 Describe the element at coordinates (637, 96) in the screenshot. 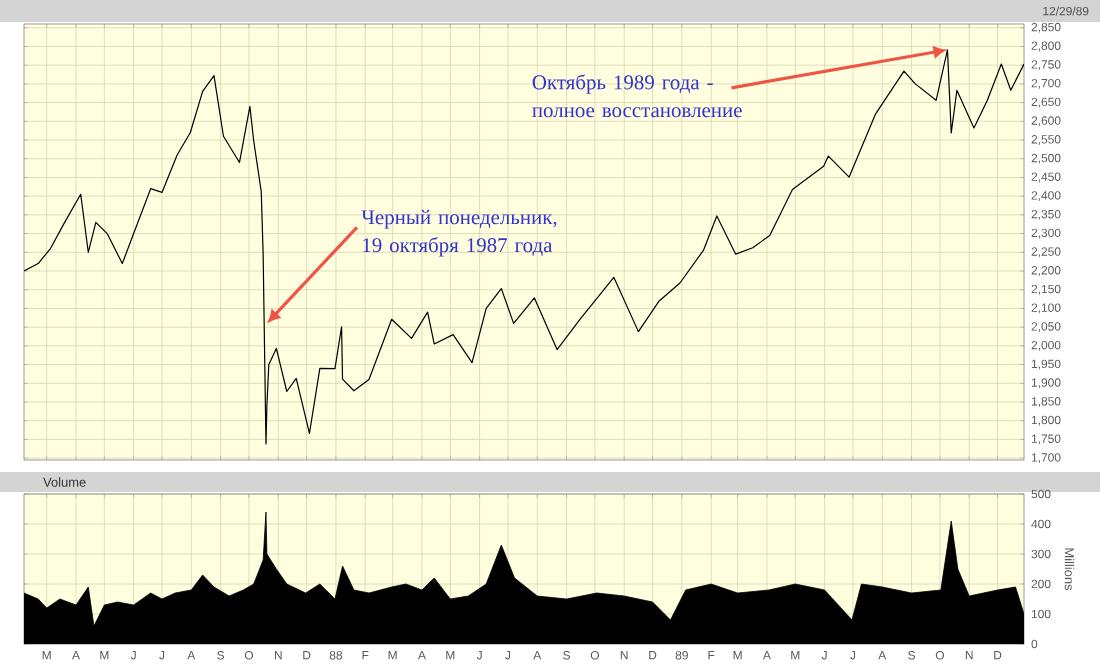

I see `annotation: Октябрь 1989 года - полное восстановление` at that location.